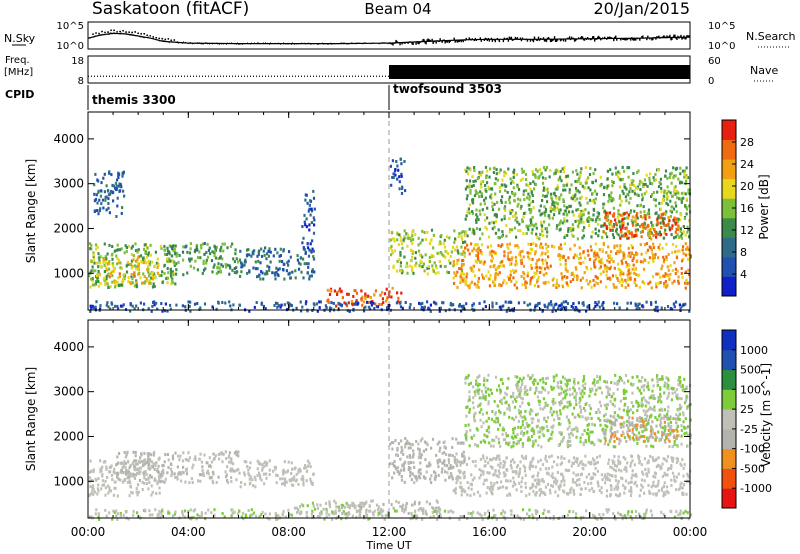  What do you see at coordinates (70, 46) in the screenshot?
I see `noise-left-tick-bottom: 10^0` at bounding box center [70, 46].